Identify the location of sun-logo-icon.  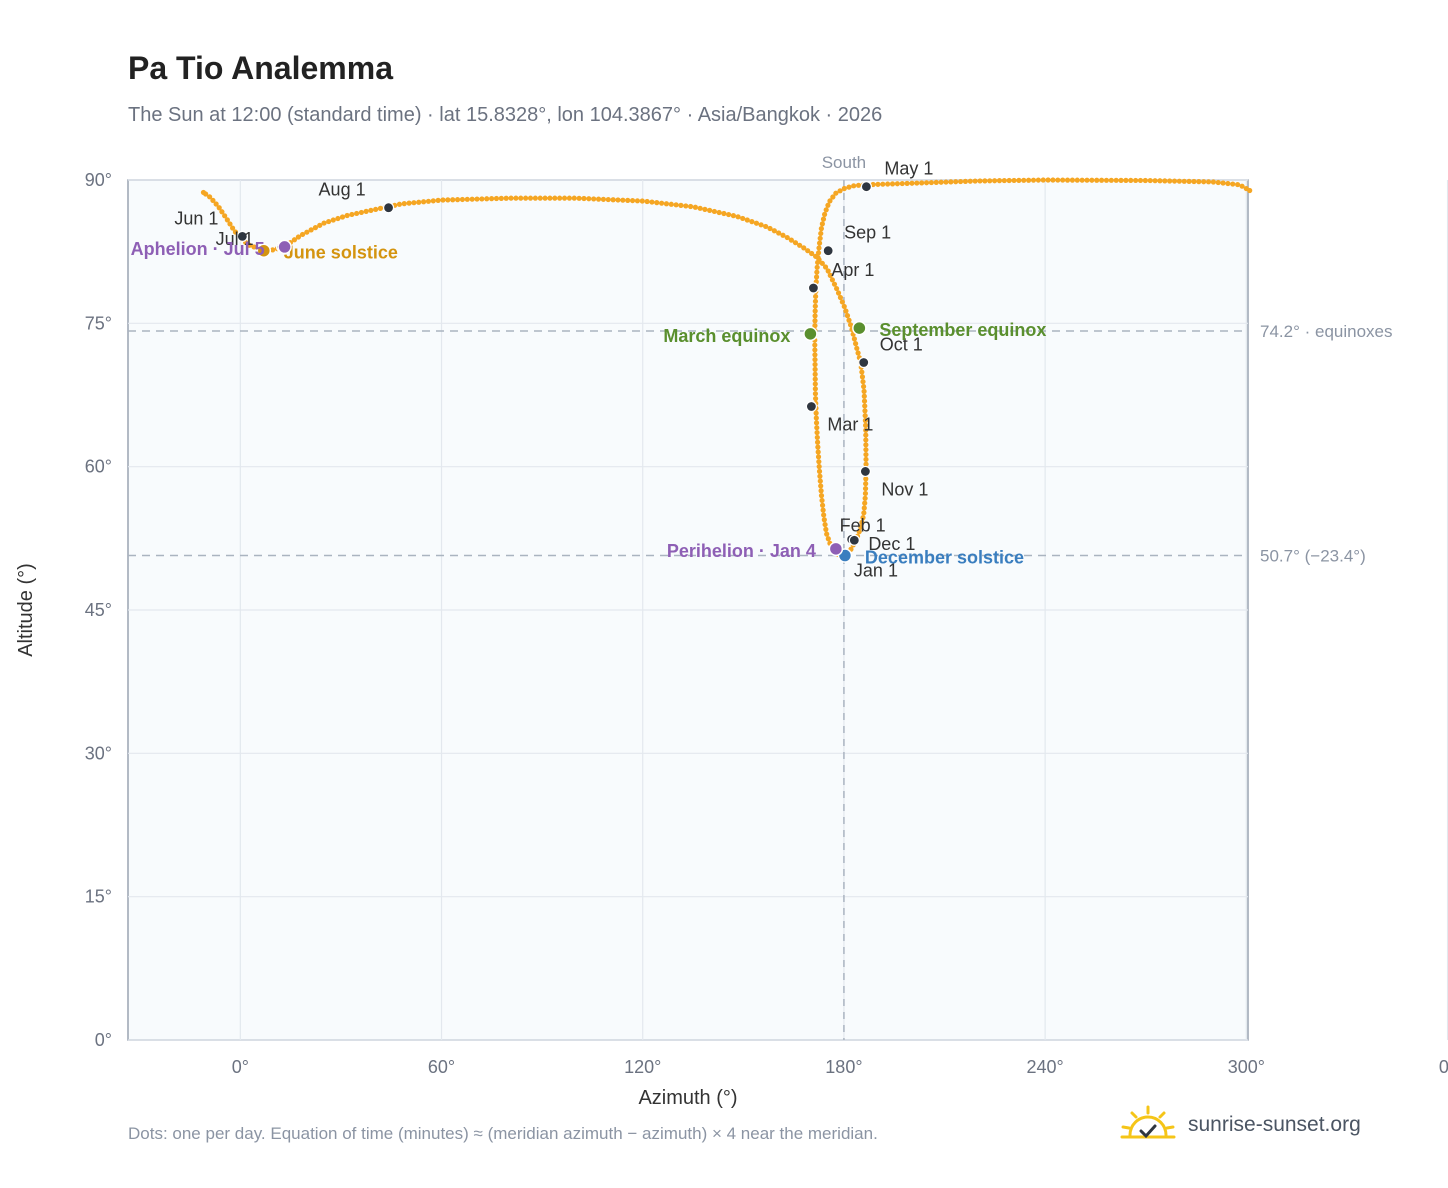
(1148, 1122).